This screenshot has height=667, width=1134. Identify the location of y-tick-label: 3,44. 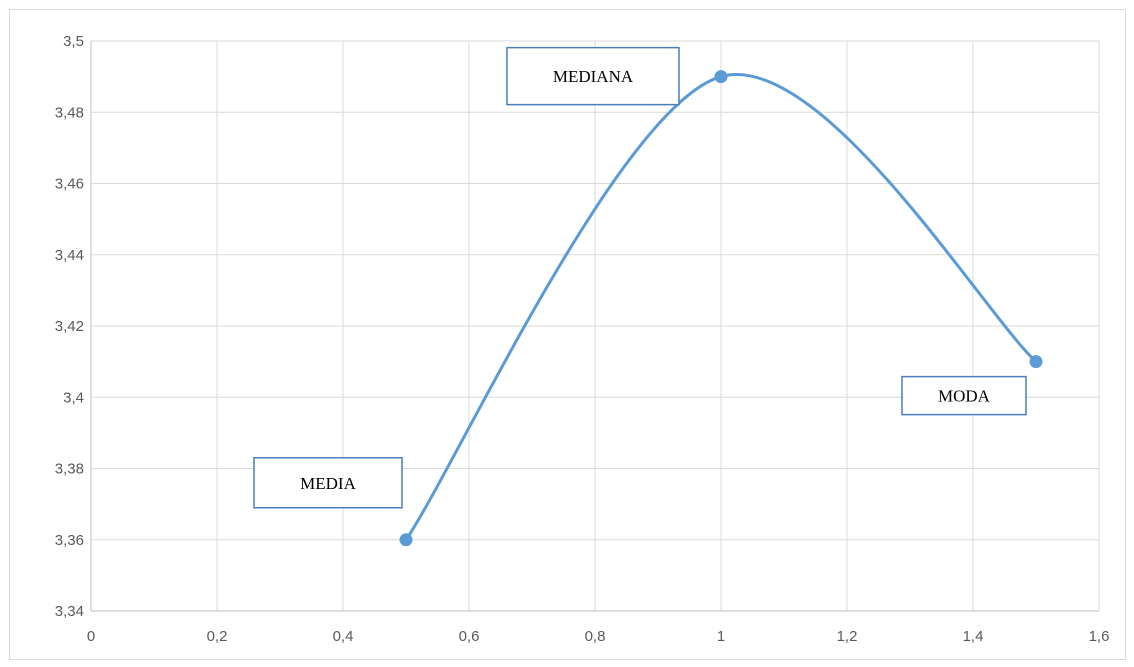
(69, 255).